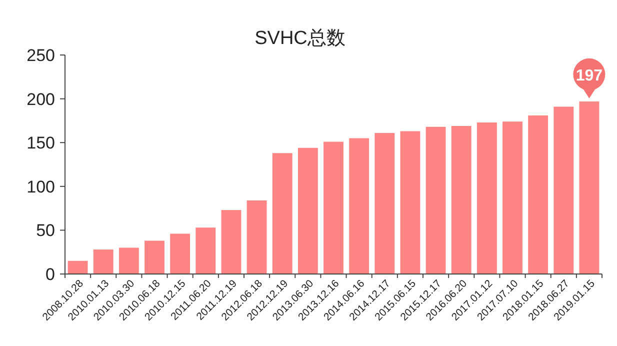  What do you see at coordinates (40, 99) in the screenshot?
I see `y-tick-label: 200` at bounding box center [40, 99].